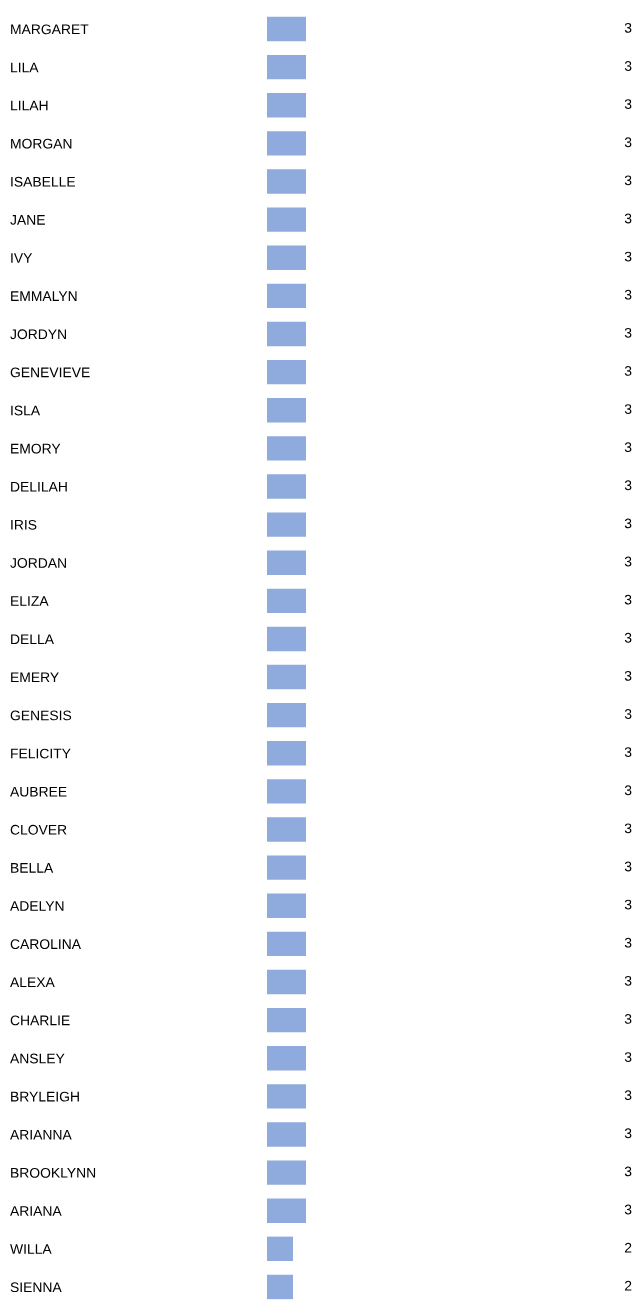  I want to click on y-tick-label: IVY, so click(22, 258).